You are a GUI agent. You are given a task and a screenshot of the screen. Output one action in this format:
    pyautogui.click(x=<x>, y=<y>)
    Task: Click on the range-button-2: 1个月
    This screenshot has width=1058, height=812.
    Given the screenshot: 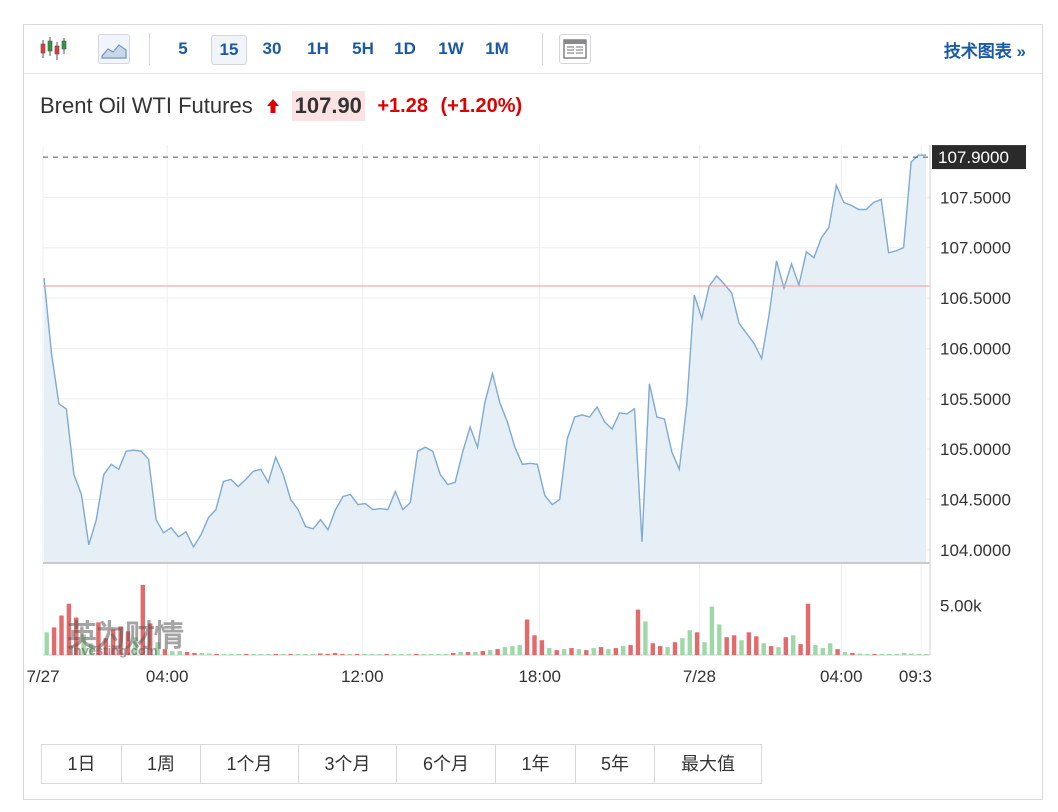 What is the action you would take?
    pyautogui.click(x=250, y=764)
    